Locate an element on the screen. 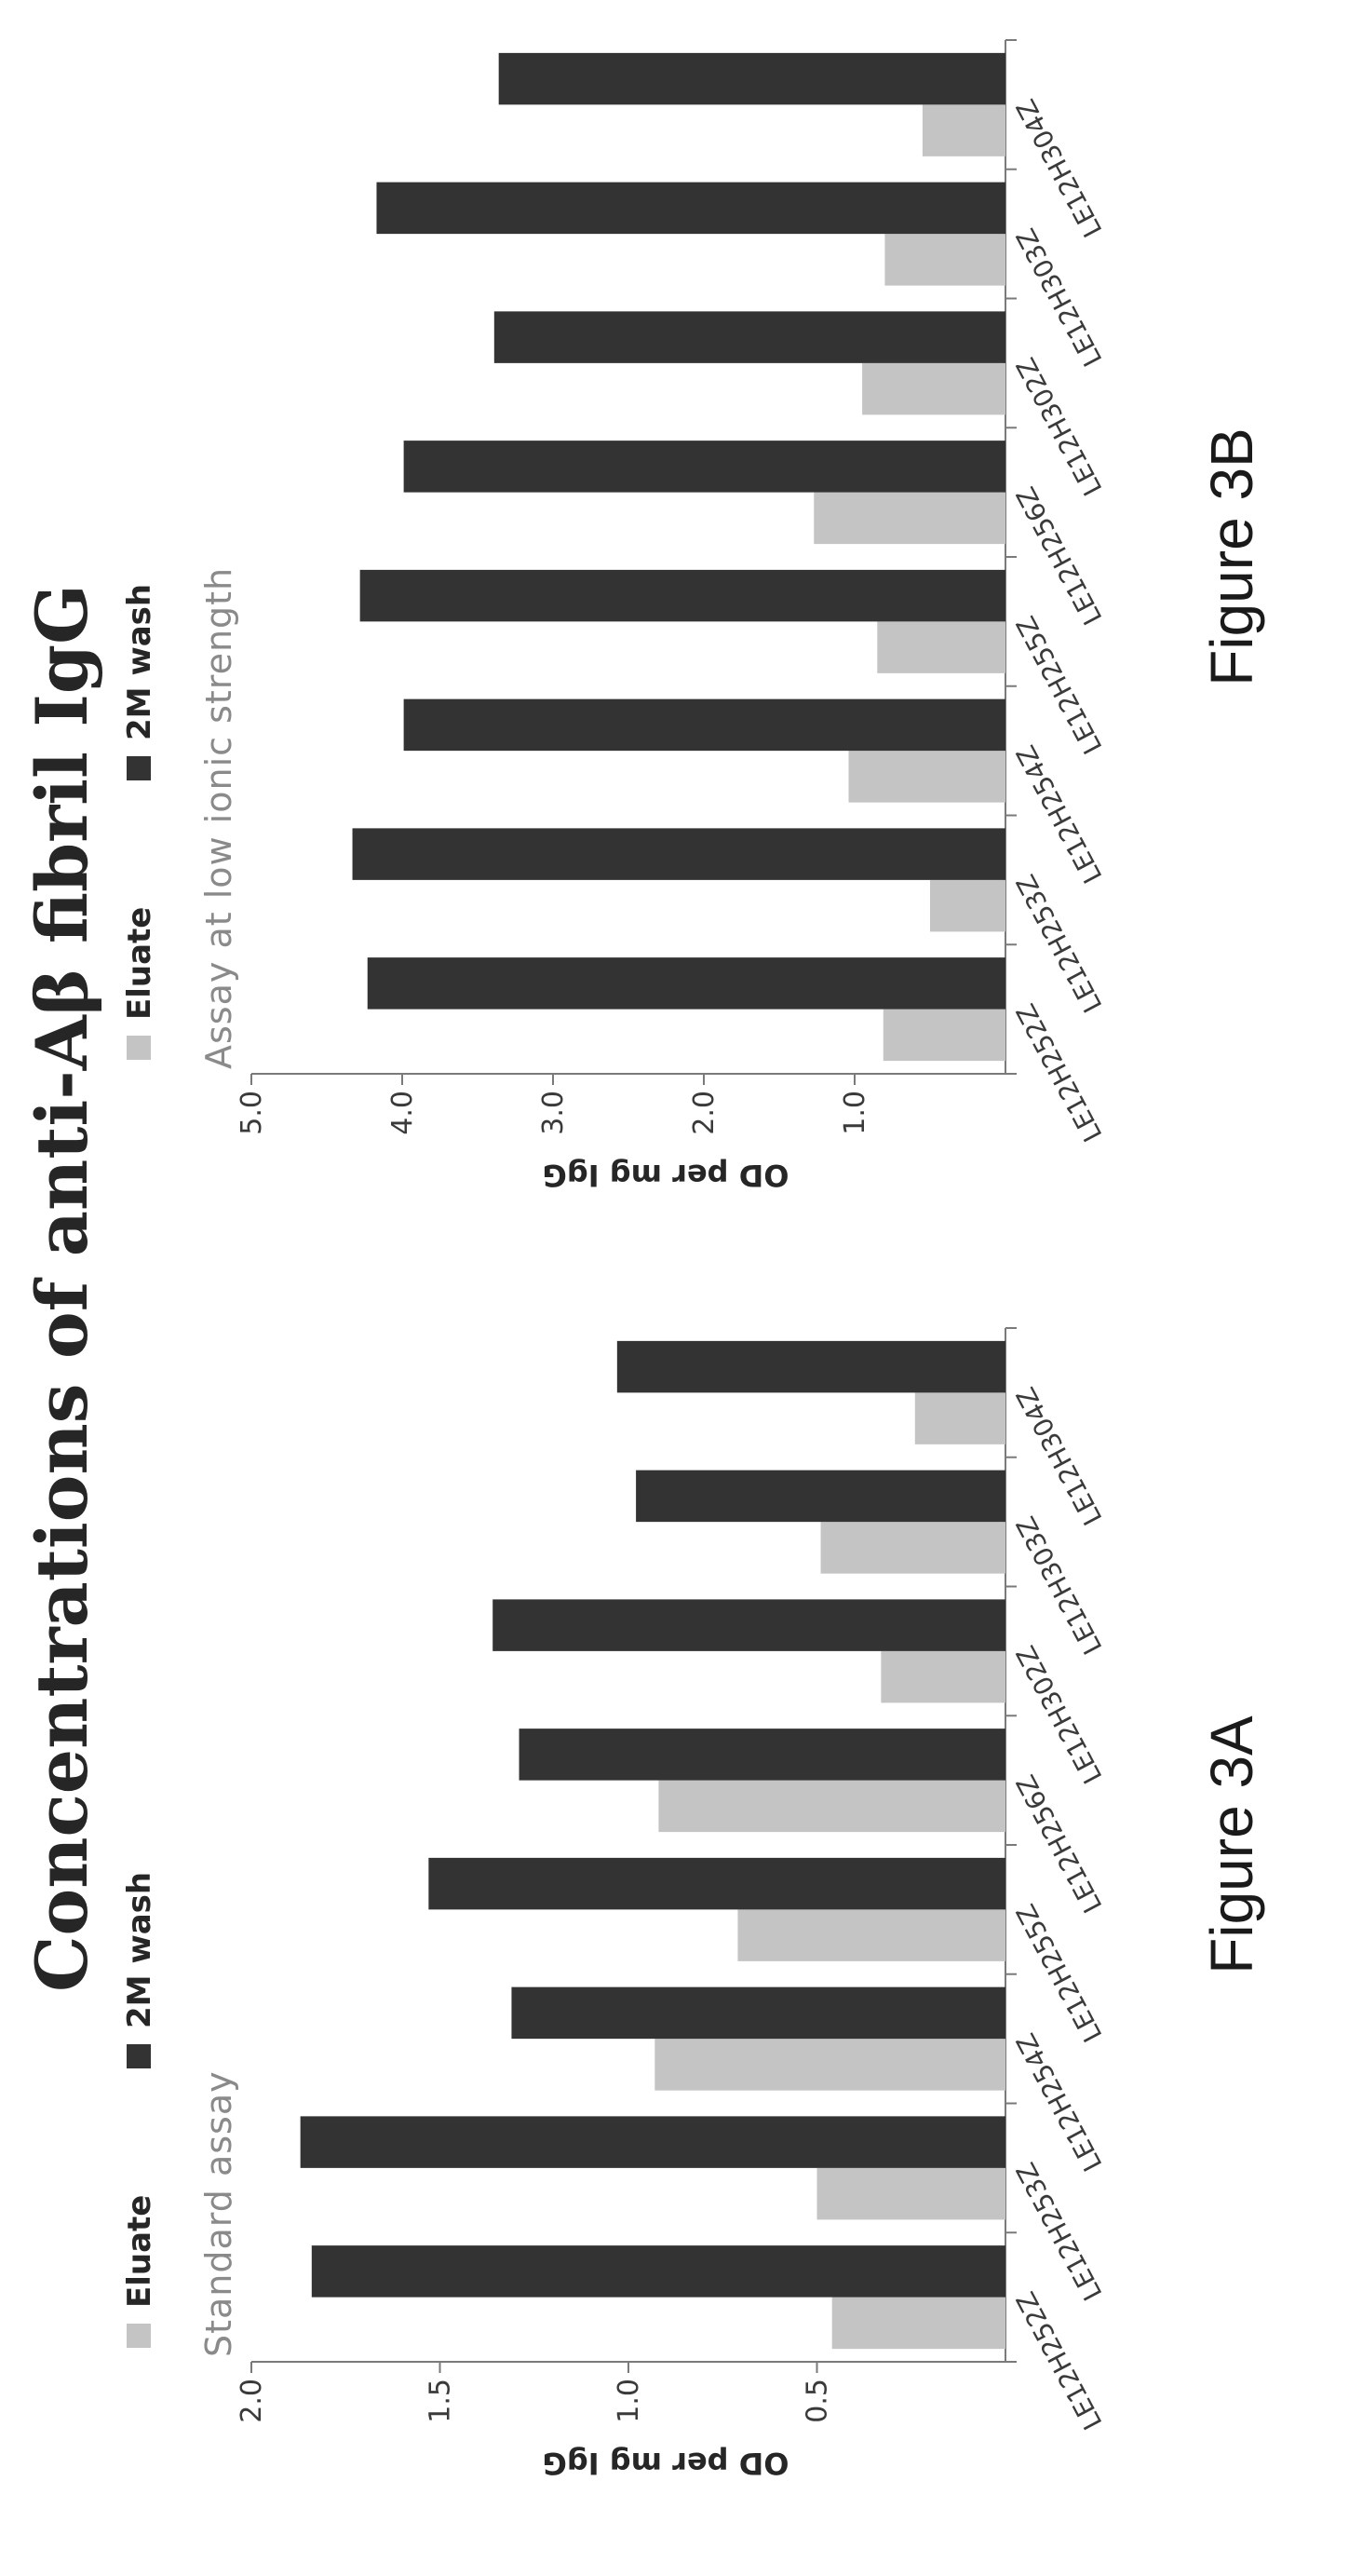 Image resolution: width=1349 pixels, height=2576 pixels. category-label-3b: LE12H255Z is located at coordinates (1059, 685).